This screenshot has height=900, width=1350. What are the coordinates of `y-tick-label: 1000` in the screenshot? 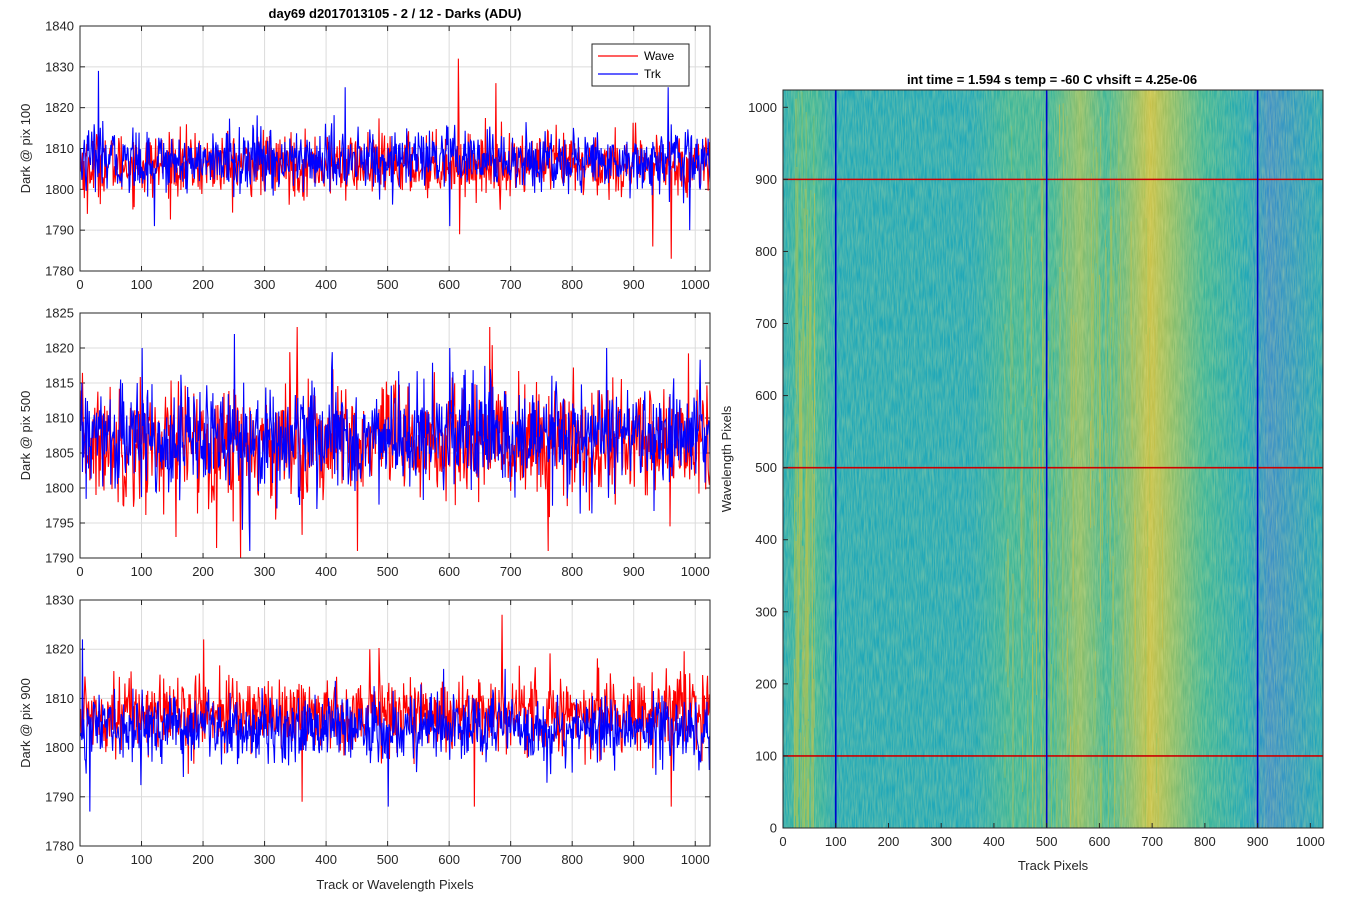 It's located at (762, 107).